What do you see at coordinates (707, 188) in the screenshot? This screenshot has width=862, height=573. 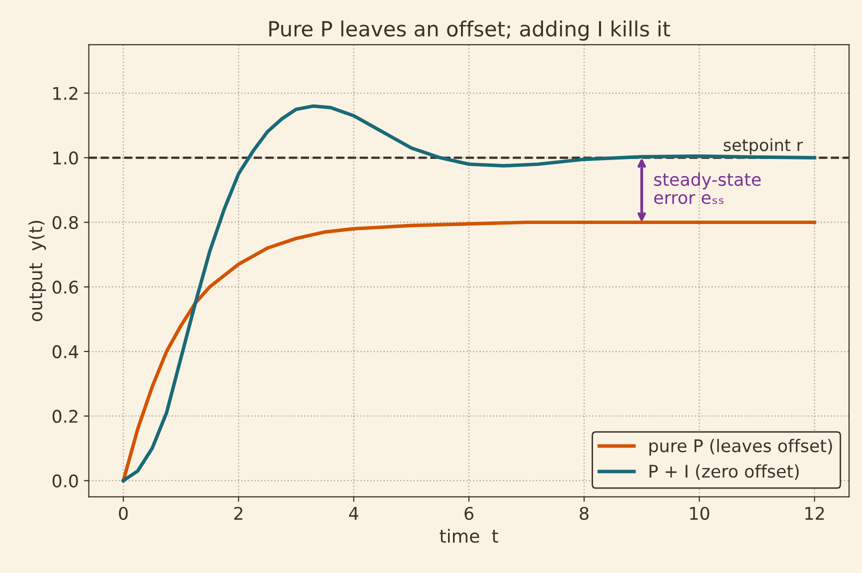 I see `annotation: steady-state error eₛₛ` at bounding box center [707, 188].